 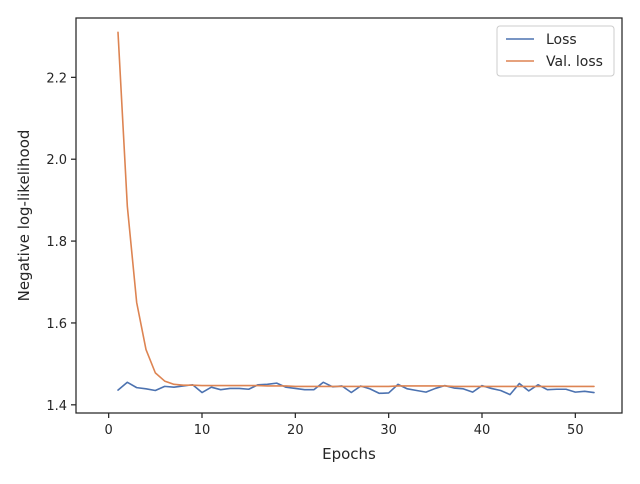 I want to click on y-tick-label: 1.4, so click(x=56, y=406).